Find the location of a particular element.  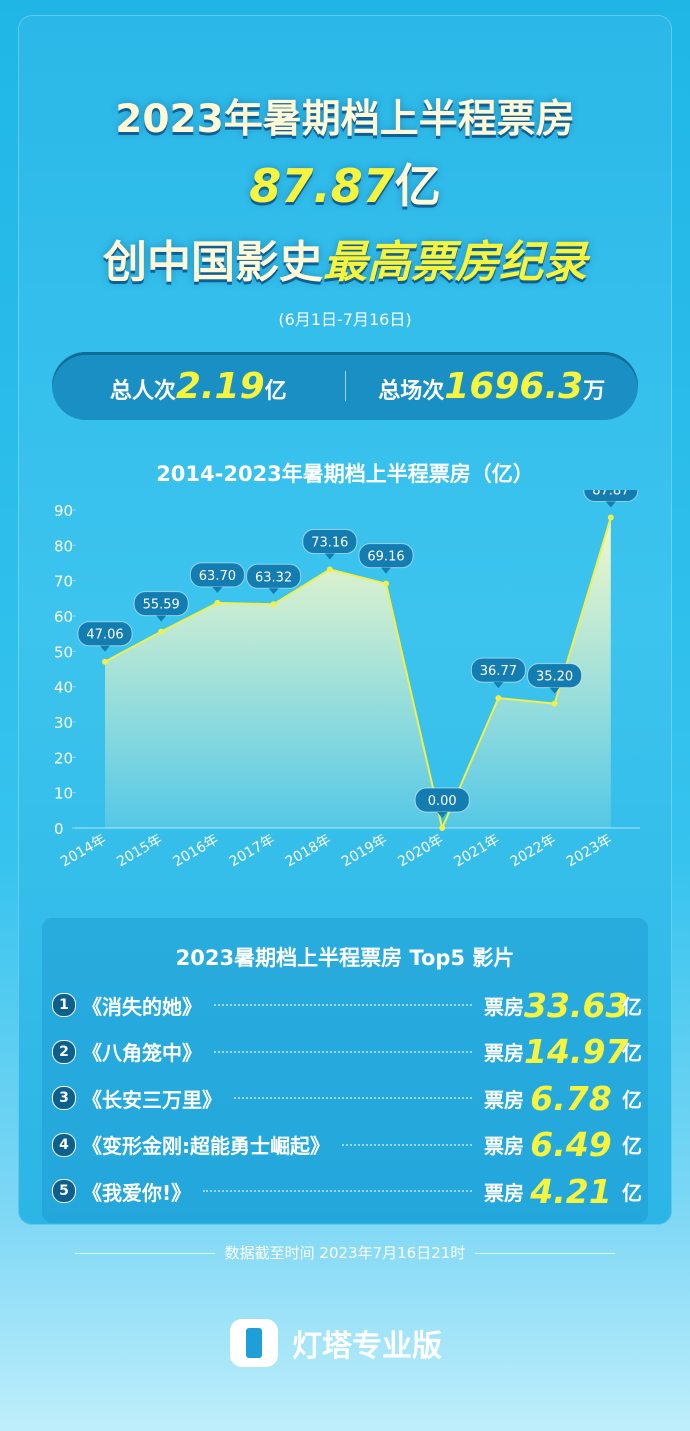

record-highlight: 最高票房纪录 is located at coordinates (455, 262).